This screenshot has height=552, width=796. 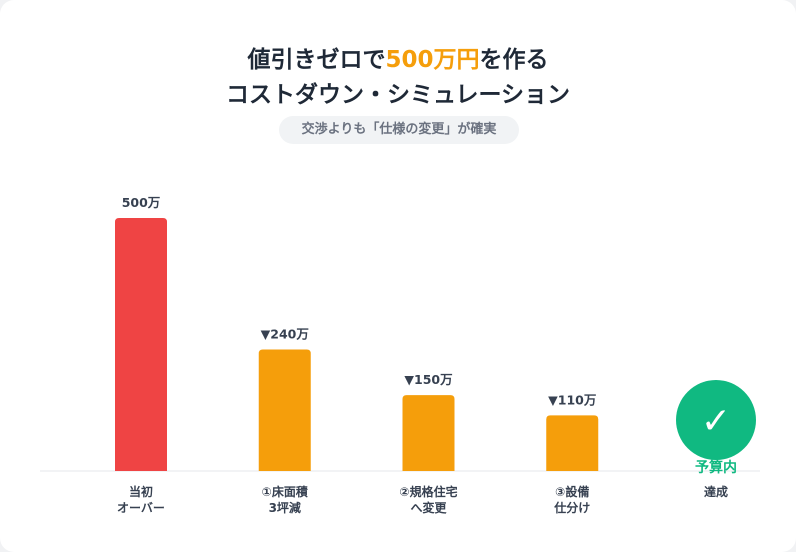 I want to click on chart-title-line1: 値引きゼロで500万円を作る, so click(x=398, y=60).